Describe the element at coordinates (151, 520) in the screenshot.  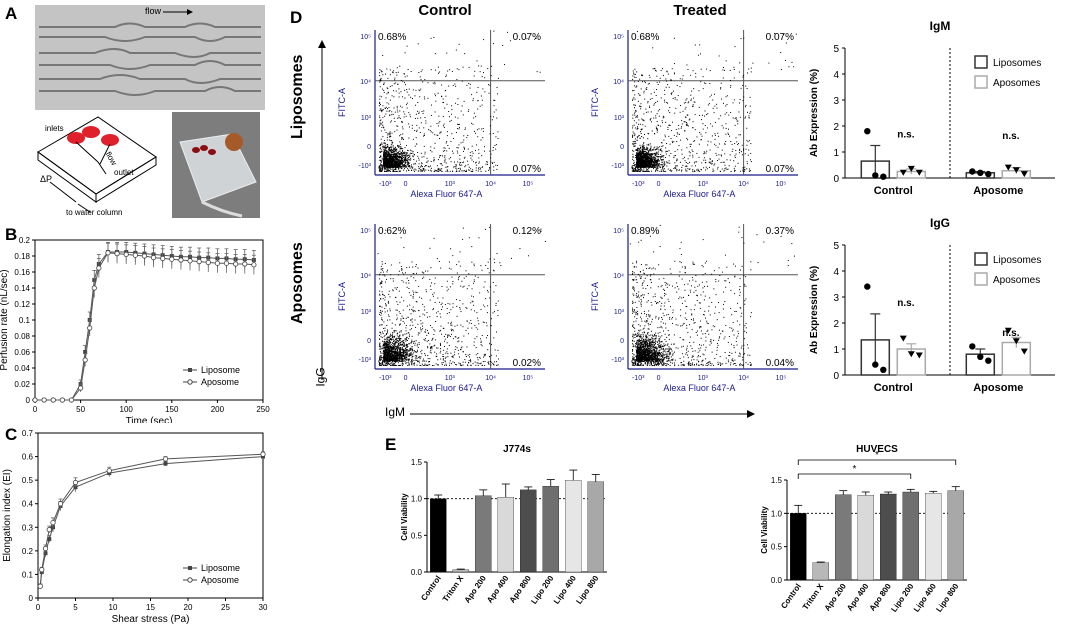
I see `series-line-aposome` at that location.